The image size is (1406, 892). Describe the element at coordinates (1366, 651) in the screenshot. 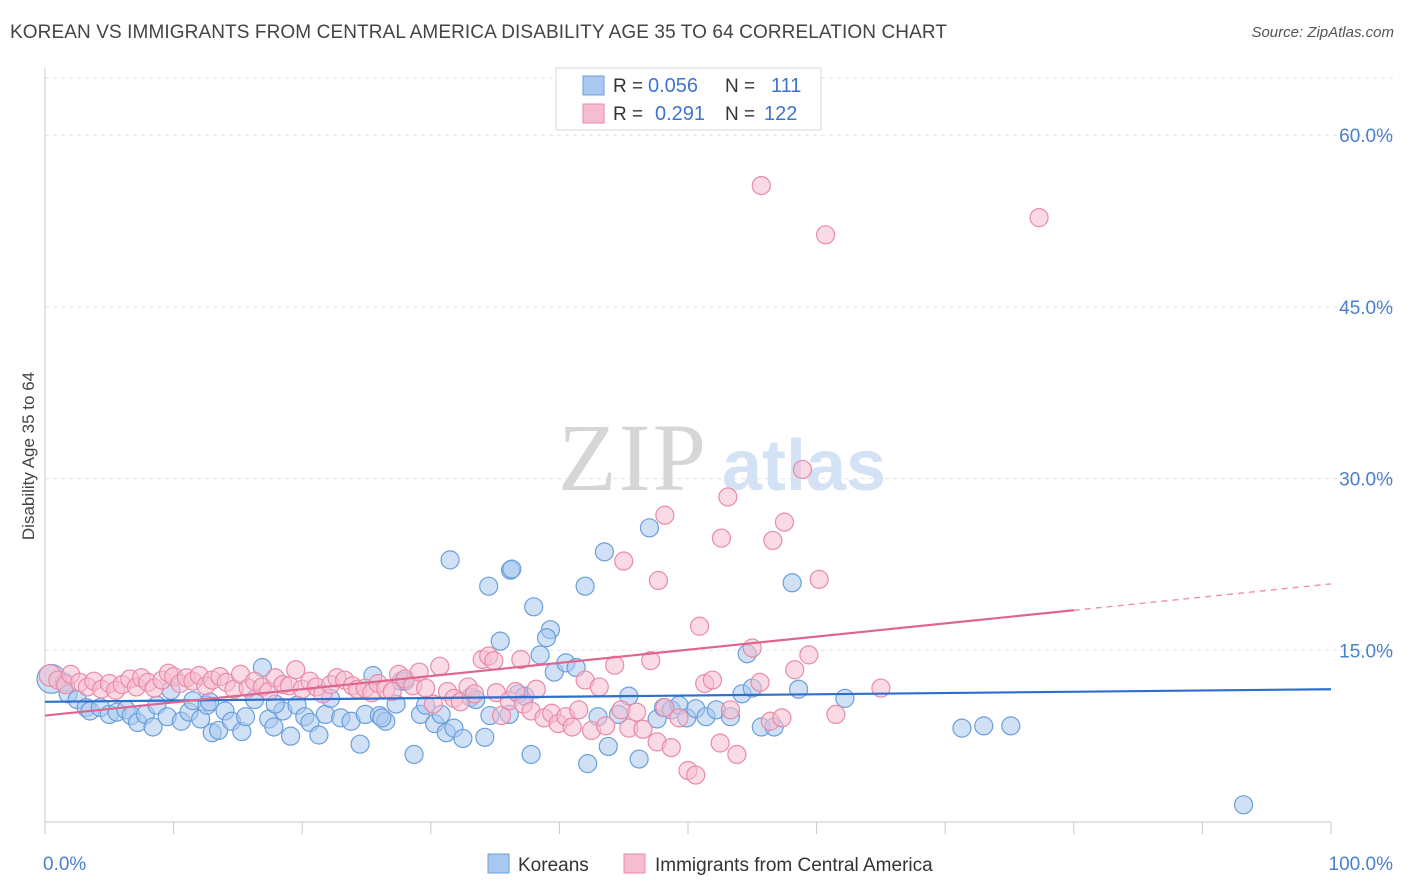

I see `y-tick-label: 15.0%` at that location.